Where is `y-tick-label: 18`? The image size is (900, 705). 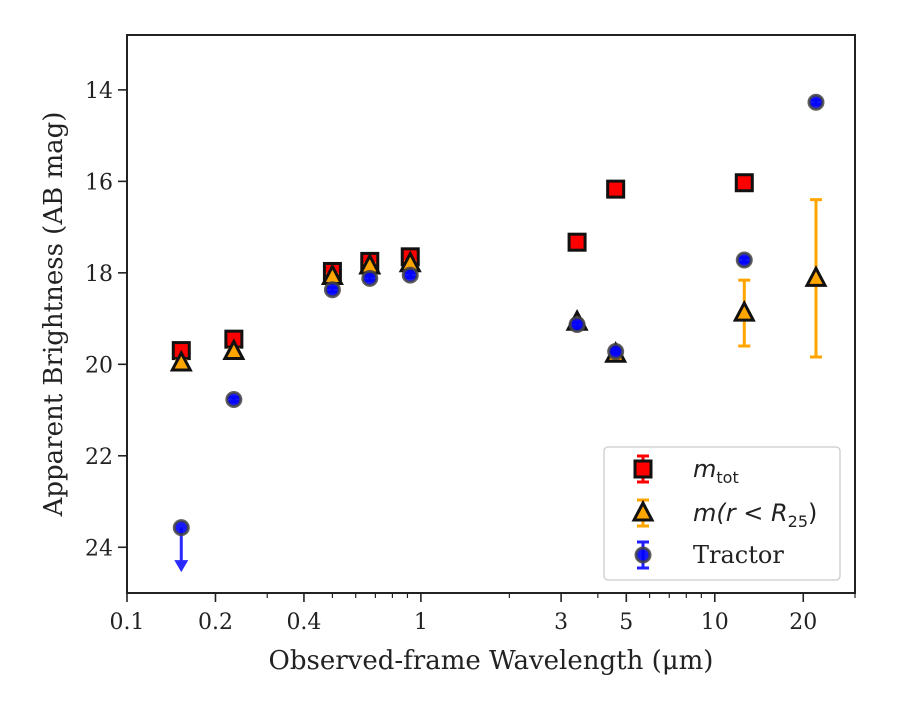 y-tick-label: 18 is located at coordinates (99, 274).